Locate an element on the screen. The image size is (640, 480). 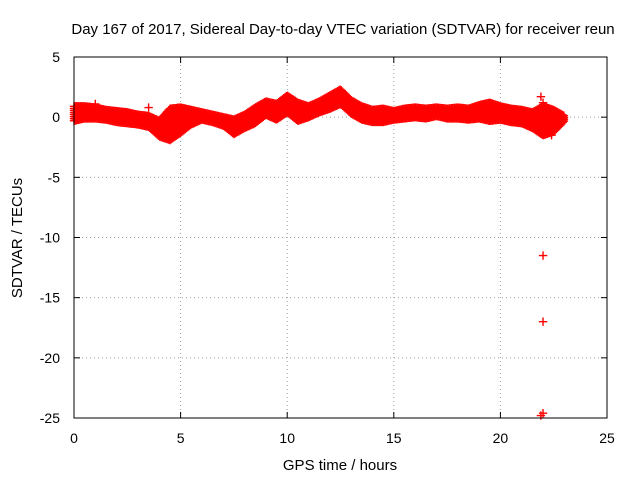
y-tick-label: -20 is located at coordinates (50, 358).